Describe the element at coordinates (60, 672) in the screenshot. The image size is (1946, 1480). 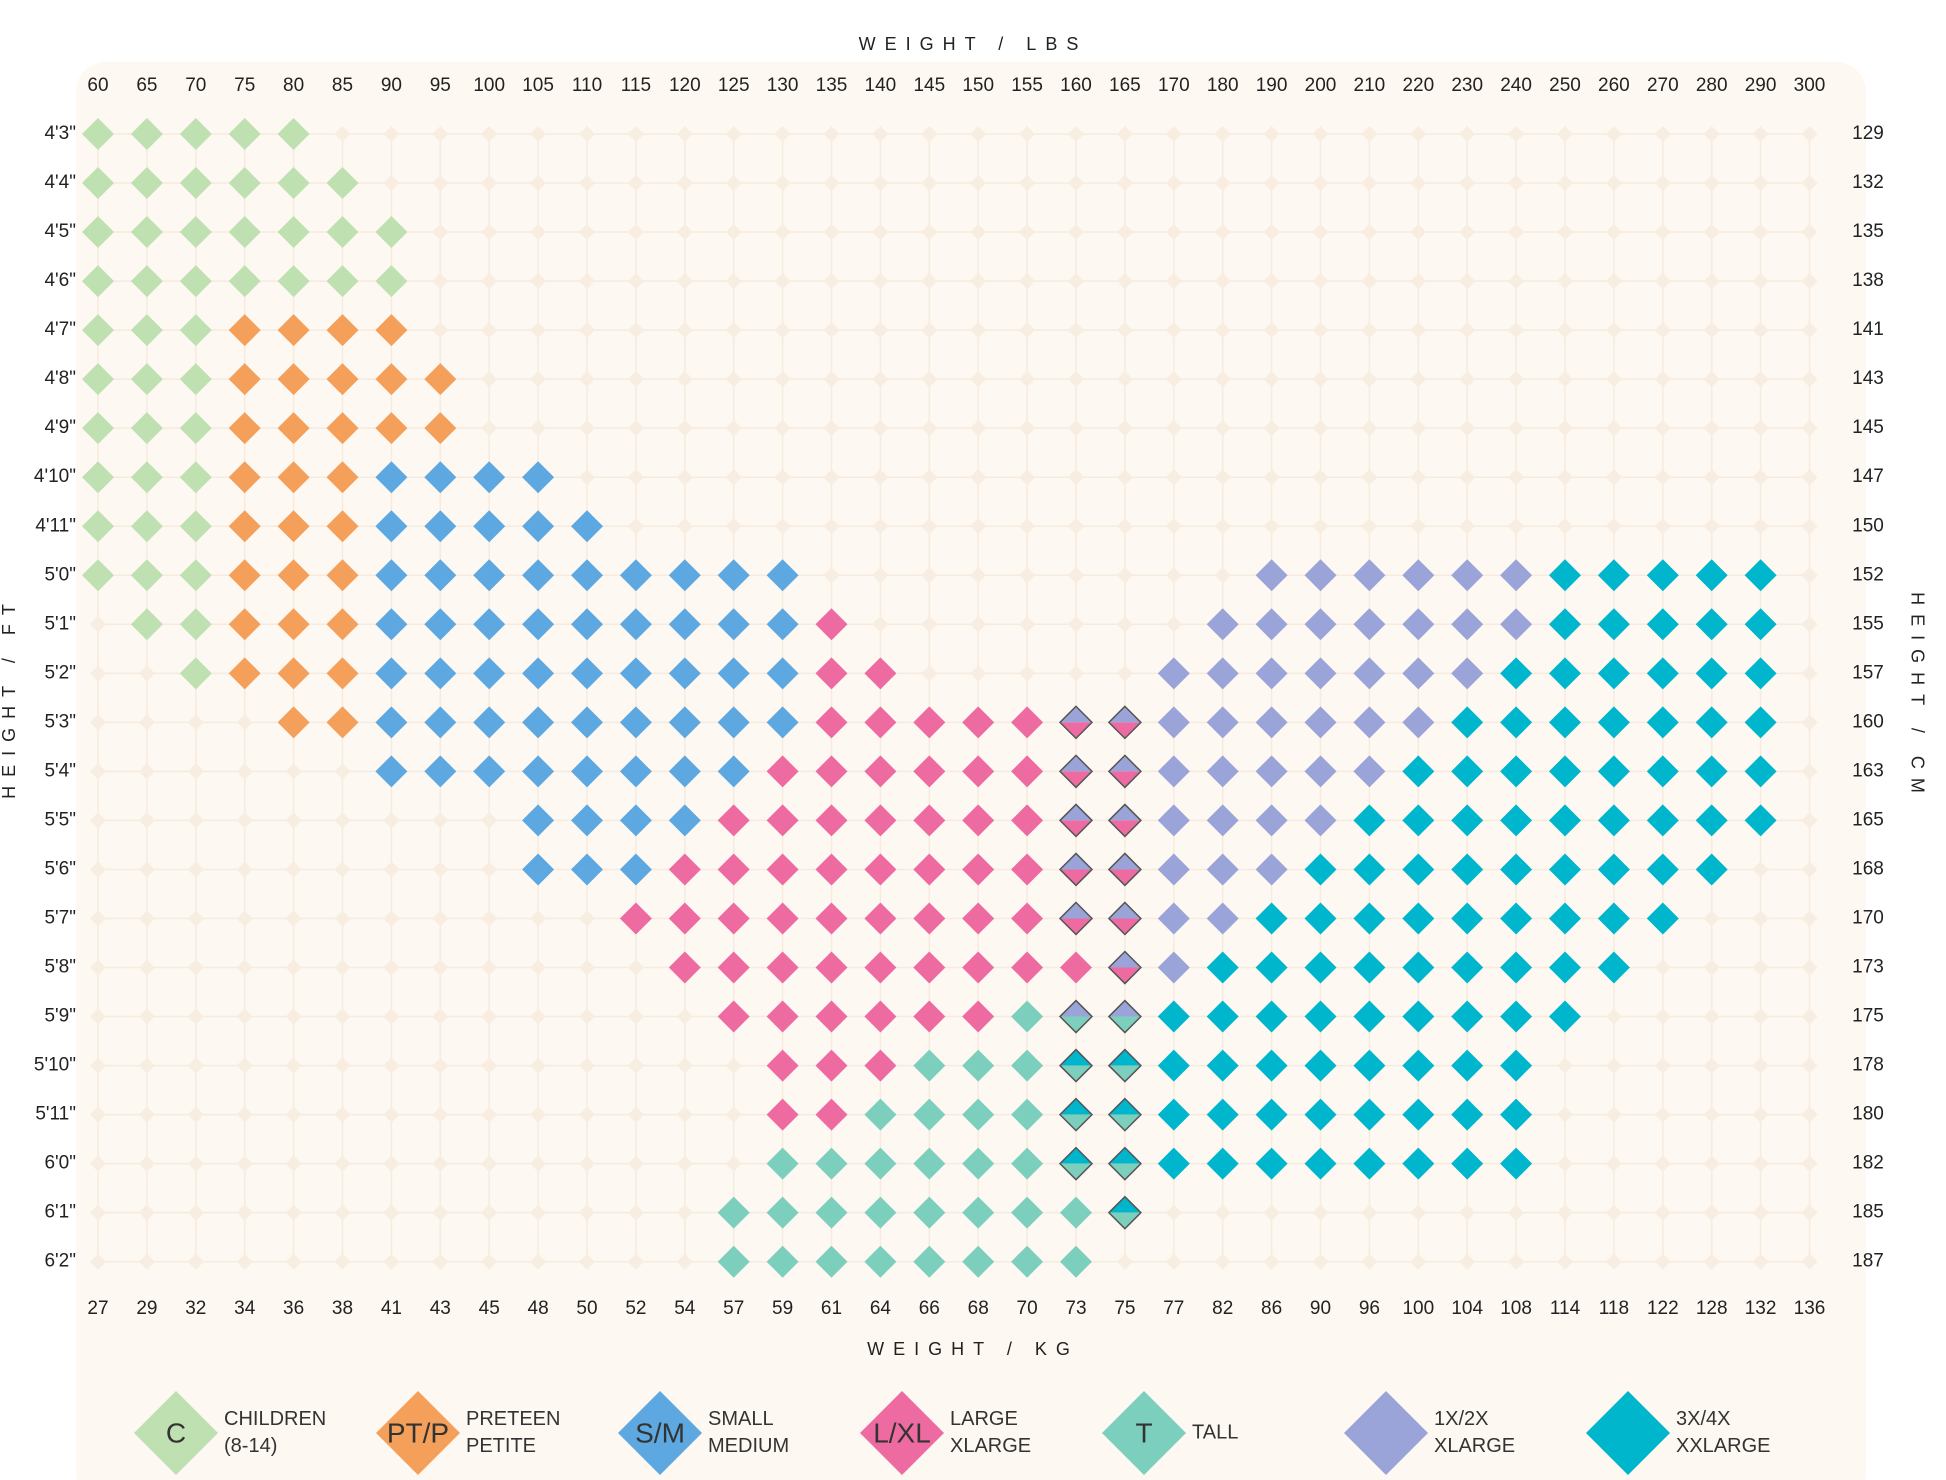
I see `height-ft-label: 5'2"` at that location.